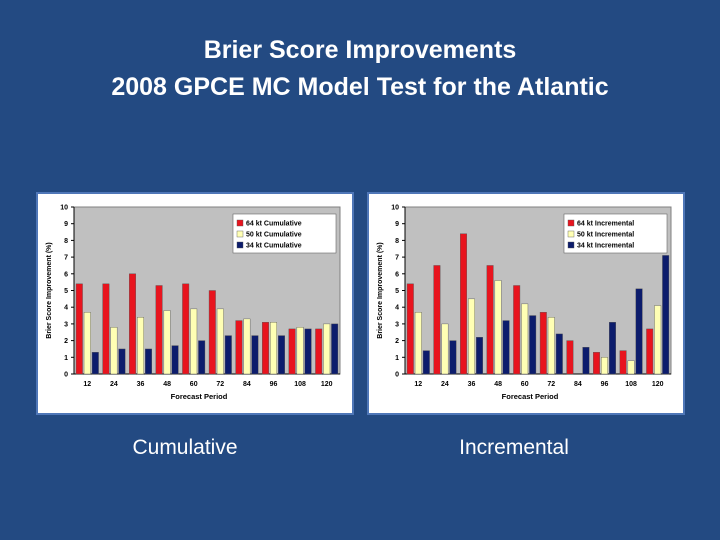  I want to click on legend-label: 50 kt Cumulative, so click(274, 235).